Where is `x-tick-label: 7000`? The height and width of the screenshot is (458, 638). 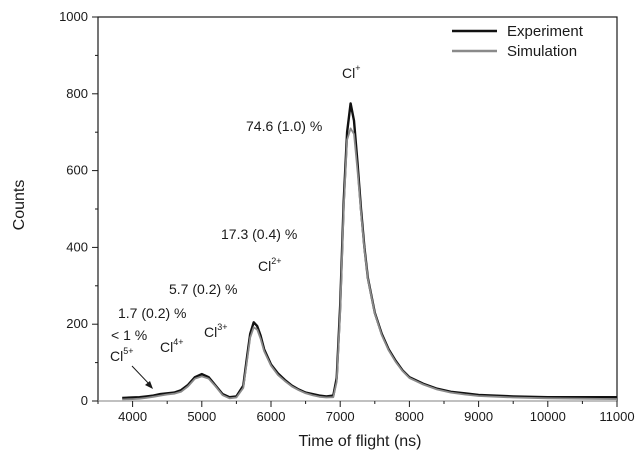
x-tick-label: 7000 is located at coordinates (340, 416).